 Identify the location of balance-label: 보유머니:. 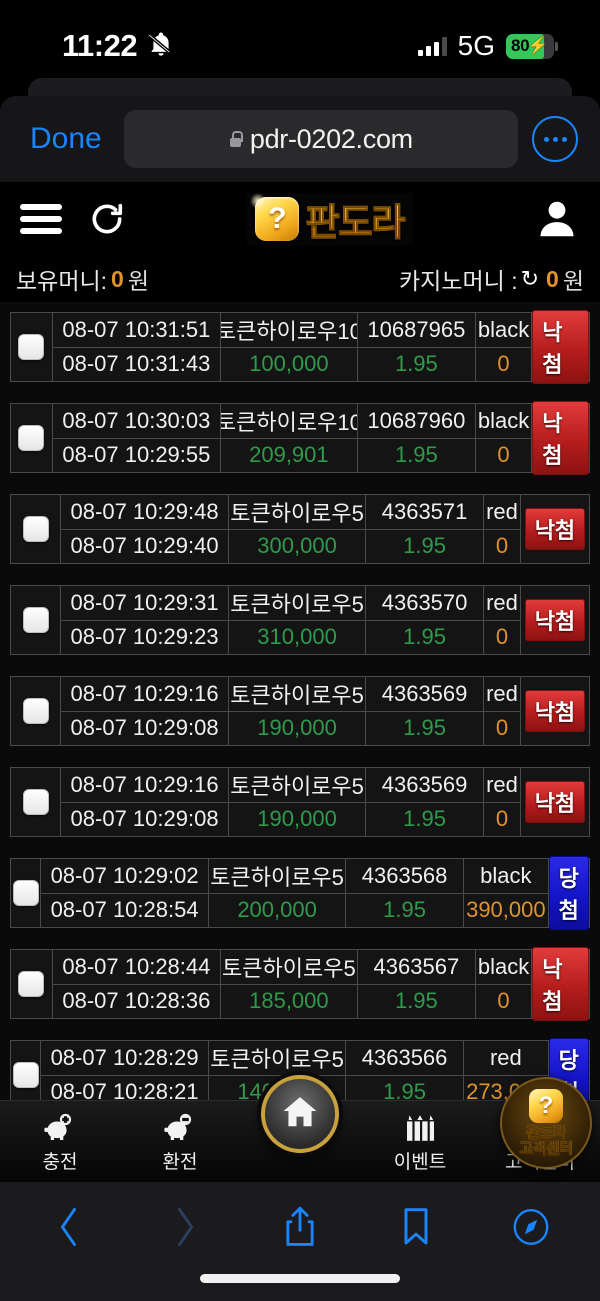
(62, 281).